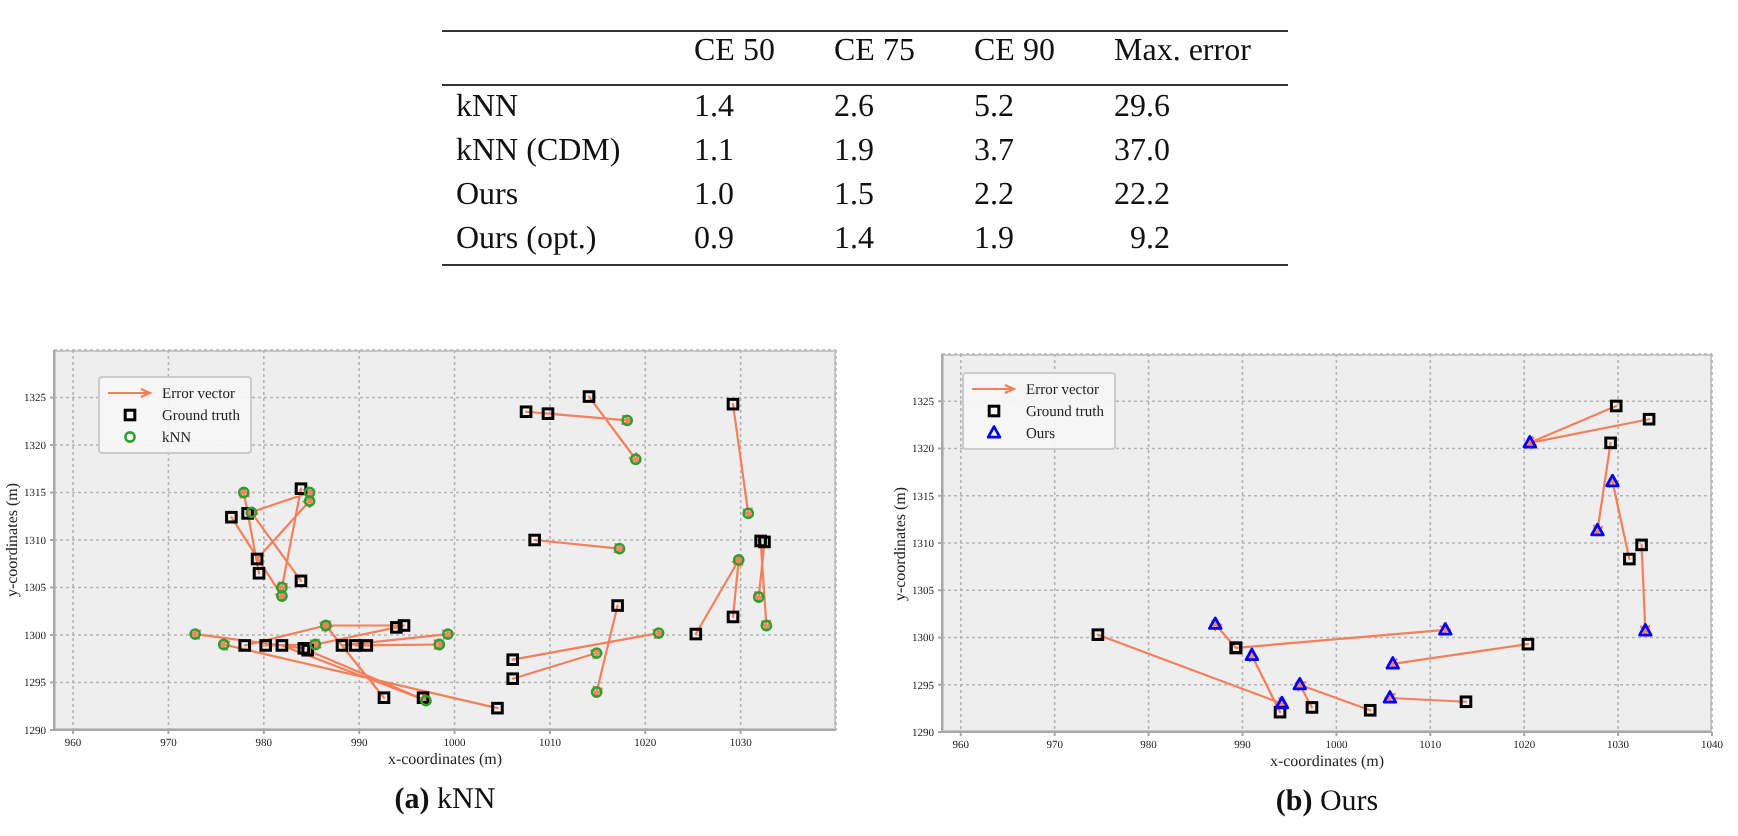 This screenshot has height=836, width=1738. What do you see at coordinates (994, 196) in the screenshot?
I see `data-label: 2.2` at bounding box center [994, 196].